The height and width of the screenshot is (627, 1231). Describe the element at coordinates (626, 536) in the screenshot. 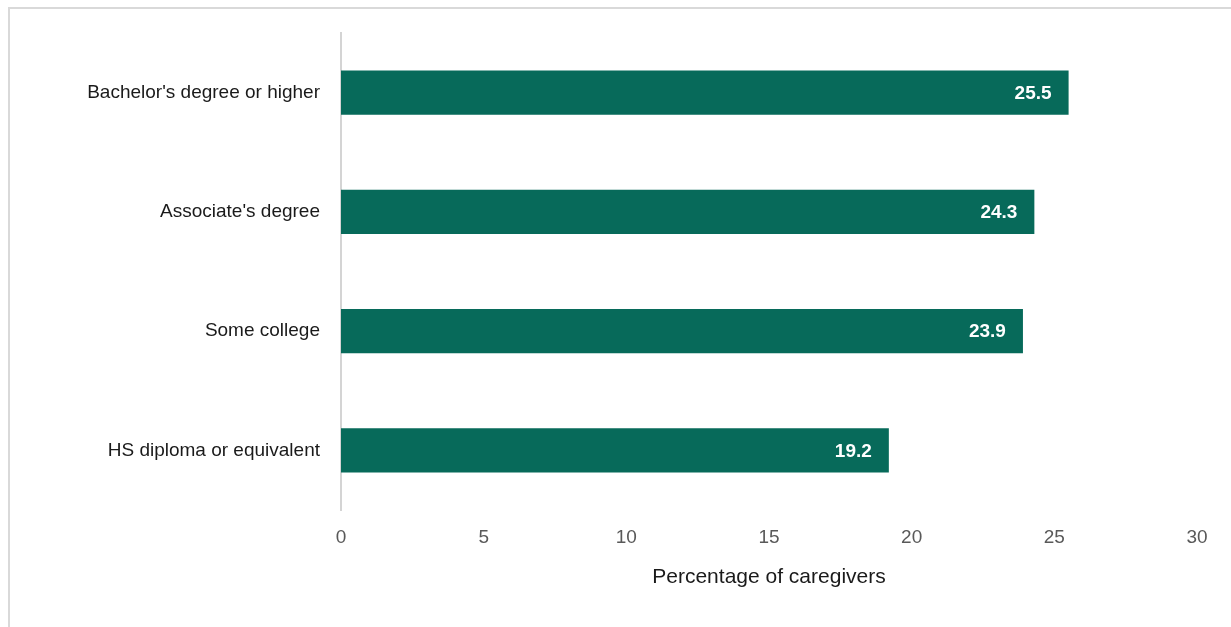

I see `x-tick-label: 10` at that location.